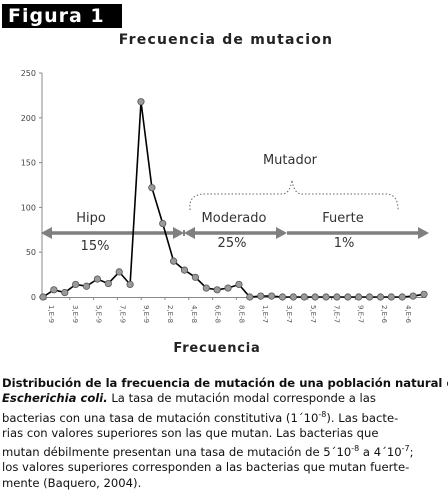 Image resolution: width=448 pixels, height=502 pixels. Describe the element at coordinates (28, 118) in the screenshot. I see `y-tick-label: 200` at that location.